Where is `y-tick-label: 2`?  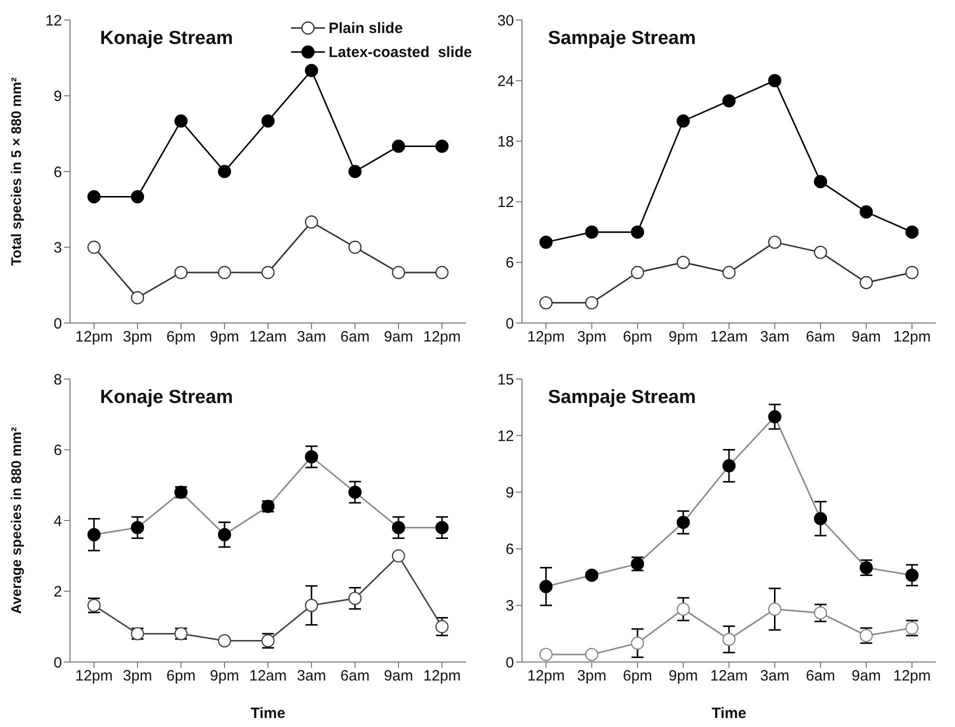
y-tick-label: 2 is located at coordinates (58, 592).